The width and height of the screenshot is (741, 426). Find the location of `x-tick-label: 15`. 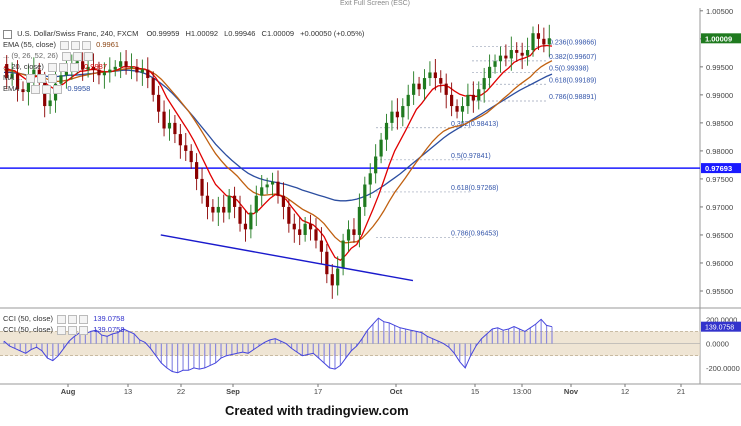

x-tick-label: 15 is located at coordinates (475, 391).